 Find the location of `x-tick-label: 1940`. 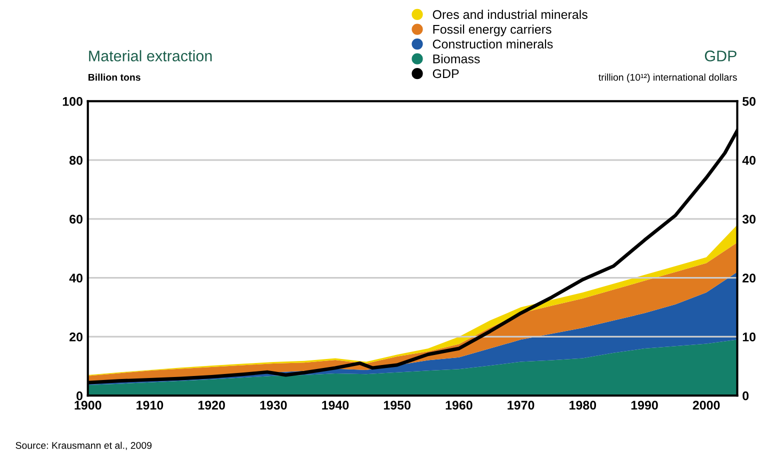

x-tick-label: 1940 is located at coordinates (335, 405).